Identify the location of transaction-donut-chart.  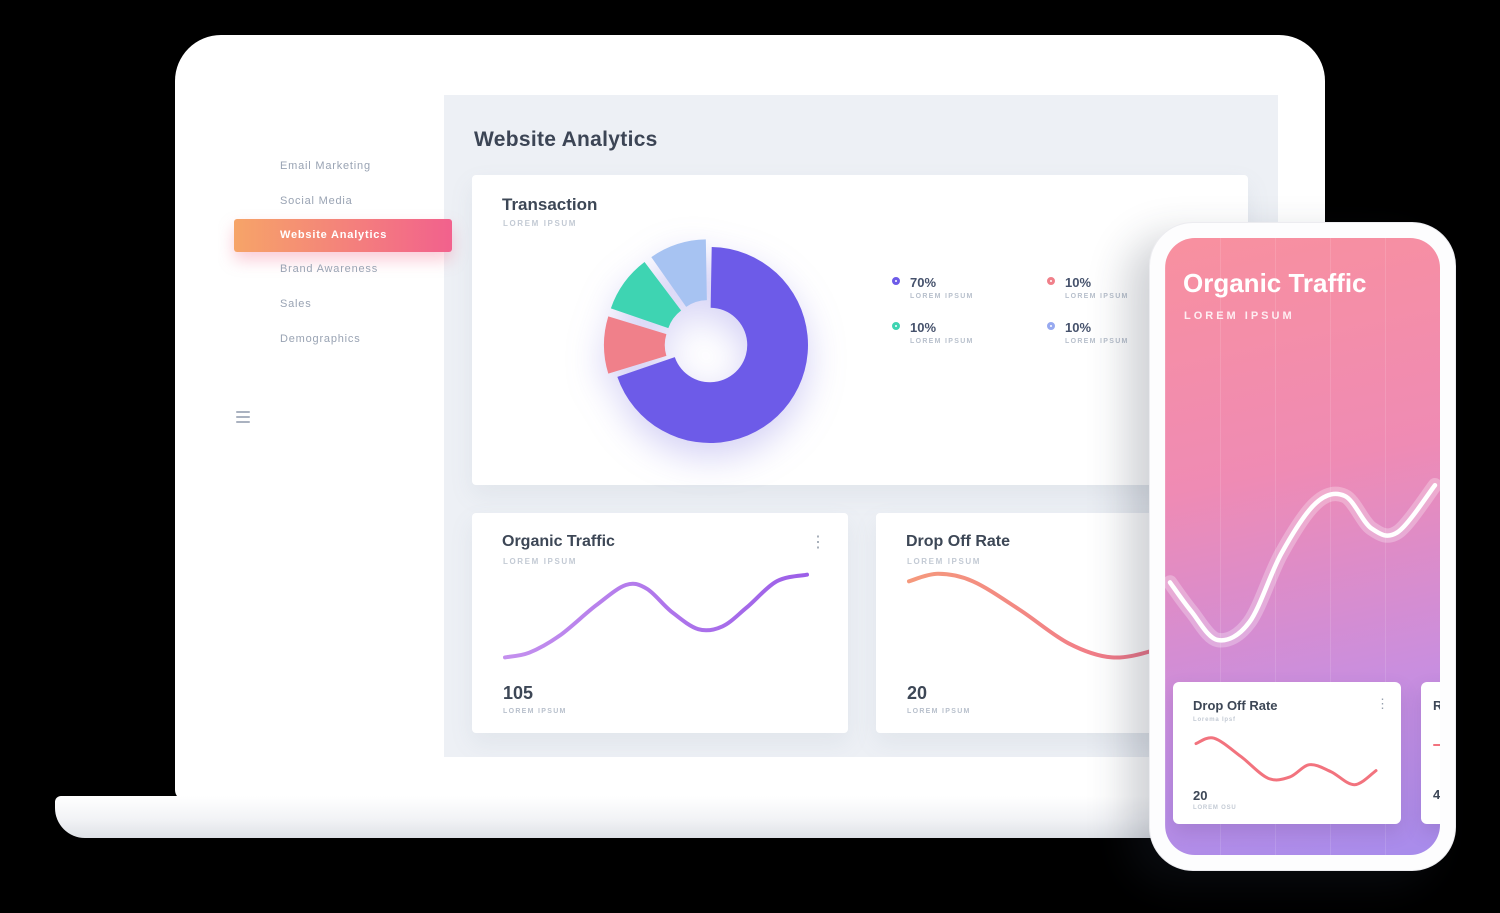
(705, 341).